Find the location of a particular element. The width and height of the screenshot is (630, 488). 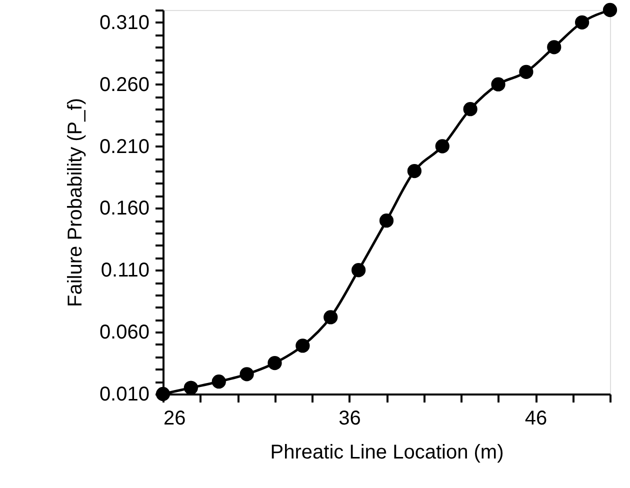

y-tick-label: 0.060 is located at coordinates (124, 333).